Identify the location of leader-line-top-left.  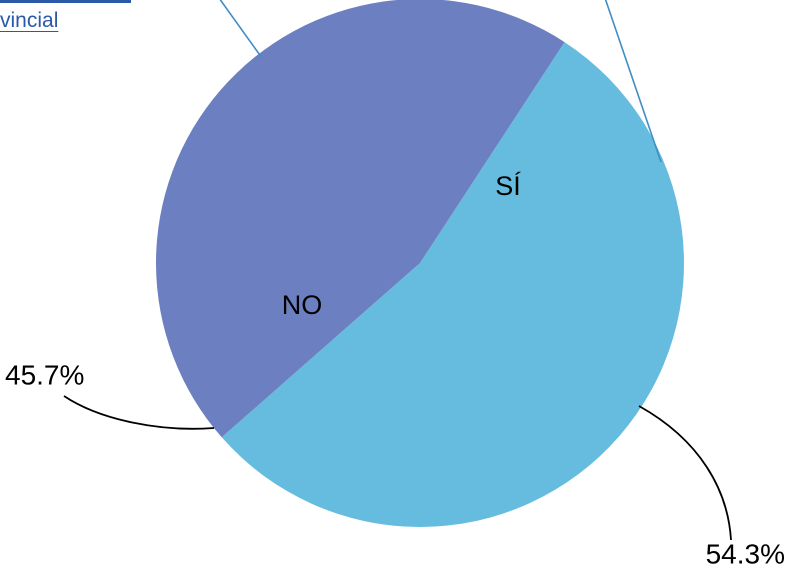
(241, 29).